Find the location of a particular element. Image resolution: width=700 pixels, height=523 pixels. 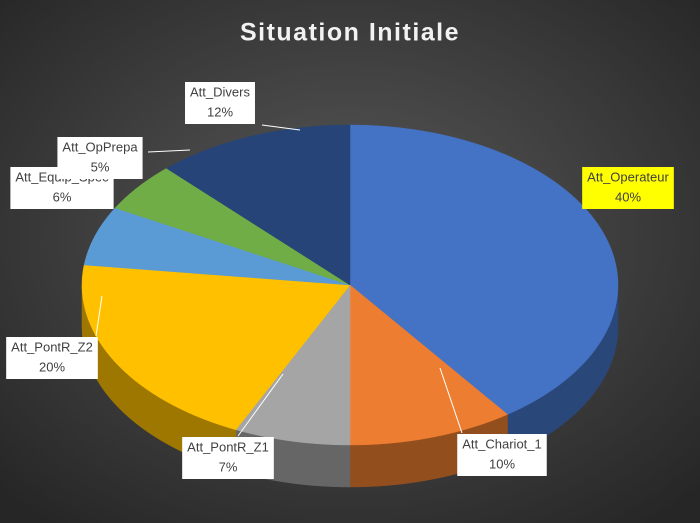

data-label: 20% is located at coordinates (52, 366).